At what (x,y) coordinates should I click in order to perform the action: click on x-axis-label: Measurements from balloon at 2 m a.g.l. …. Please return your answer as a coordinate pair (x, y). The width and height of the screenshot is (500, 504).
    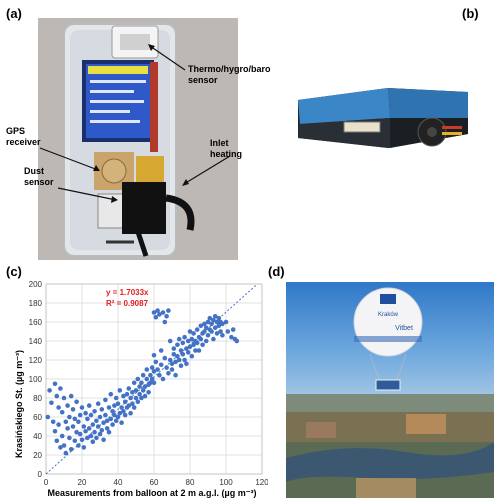
    Looking at the image, I should click on (152, 493).